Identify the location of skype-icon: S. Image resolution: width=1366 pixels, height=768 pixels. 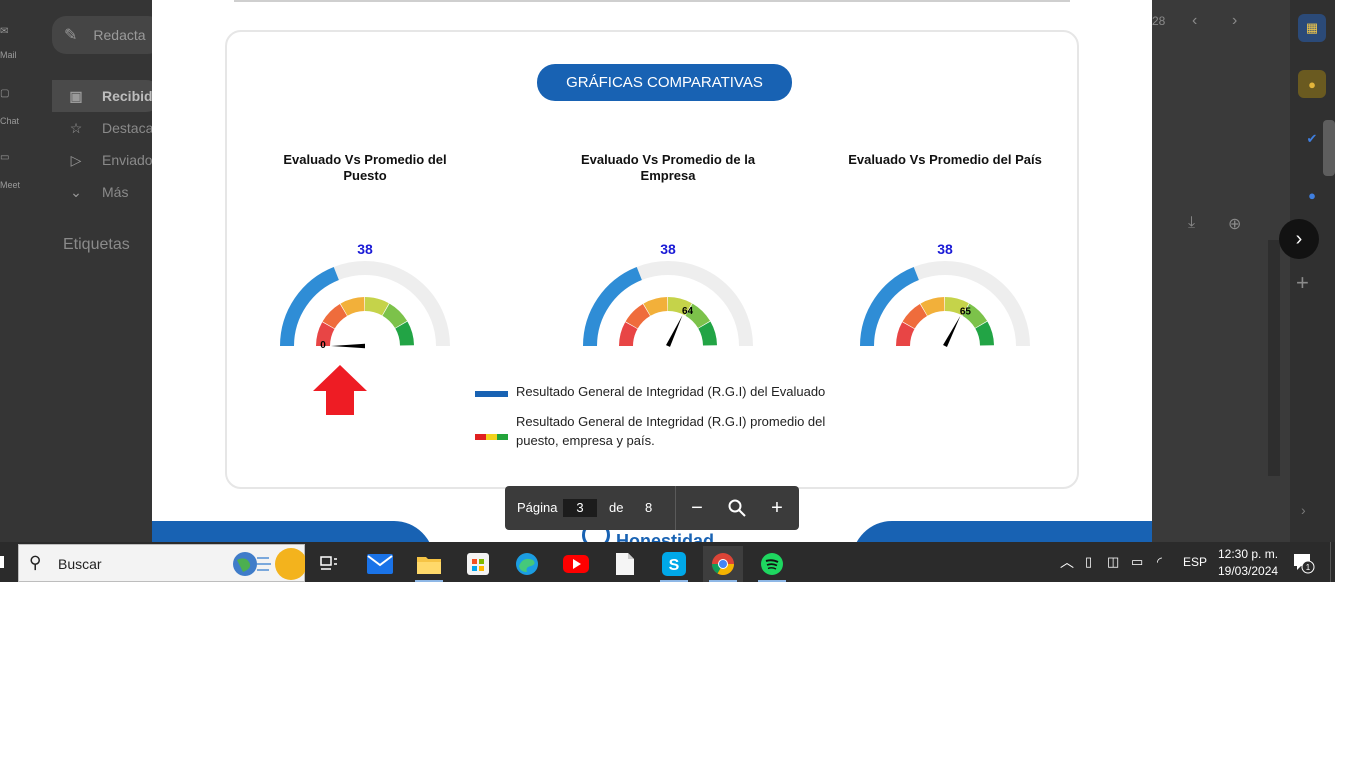
(674, 564).